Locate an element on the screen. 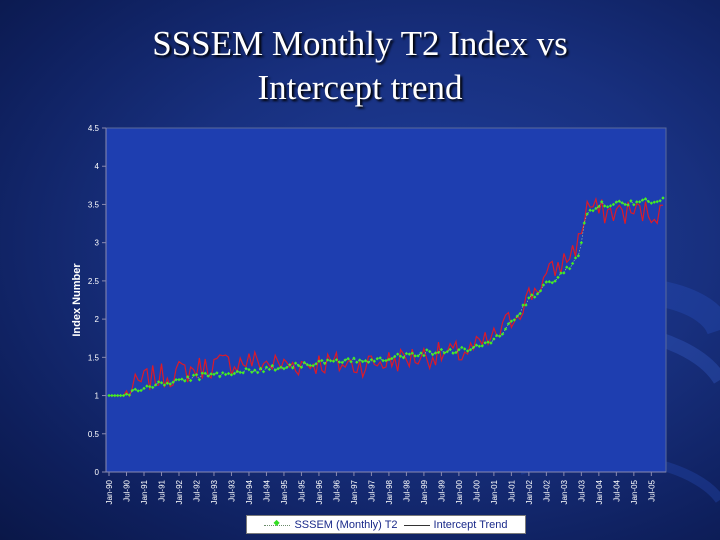 This screenshot has width=720, height=540. x-tick-label: Jul-92 is located at coordinates (196, 490).